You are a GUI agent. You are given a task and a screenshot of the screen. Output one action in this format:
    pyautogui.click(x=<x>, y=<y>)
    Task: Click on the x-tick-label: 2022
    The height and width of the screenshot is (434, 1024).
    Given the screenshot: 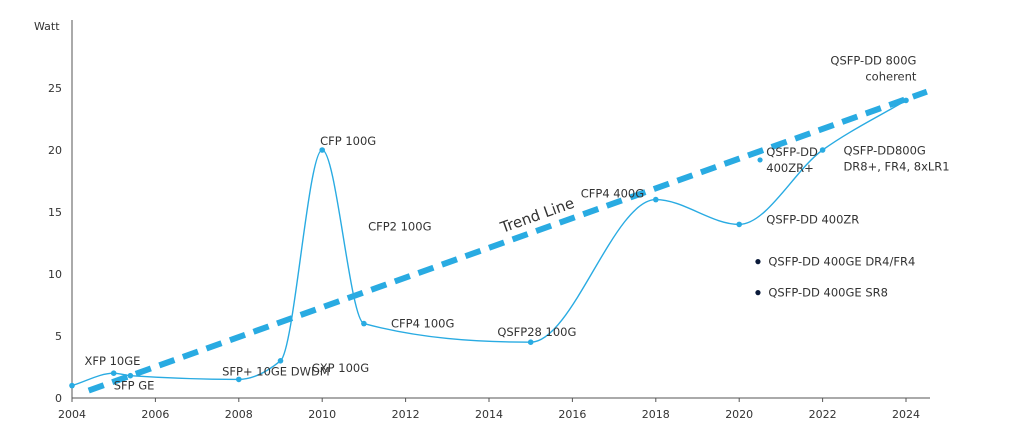 What is the action you would take?
    pyautogui.click(x=823, y=414)
    